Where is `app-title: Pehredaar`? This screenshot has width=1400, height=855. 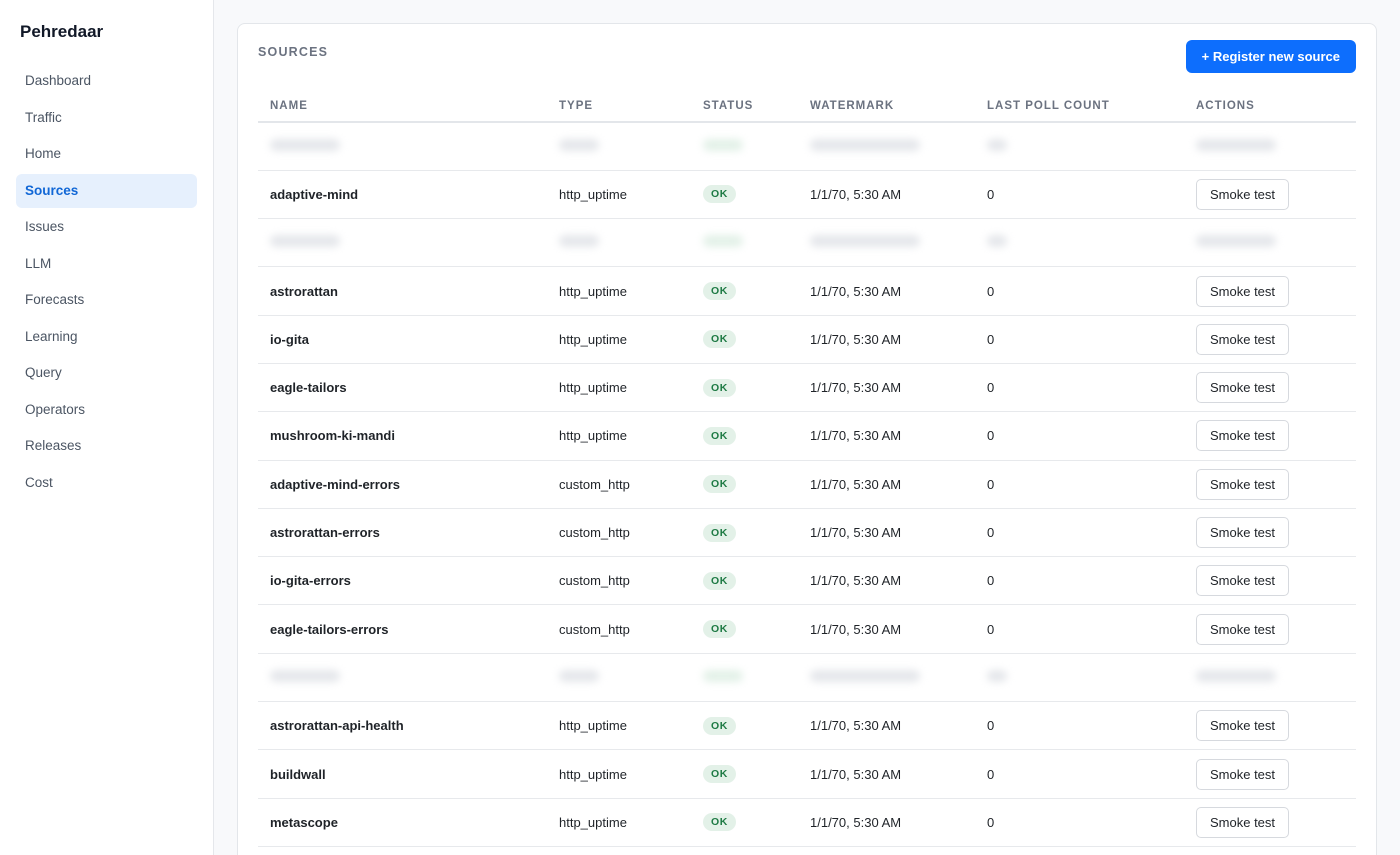
app-title: Pehredaar is located at coordinates (62, 31).